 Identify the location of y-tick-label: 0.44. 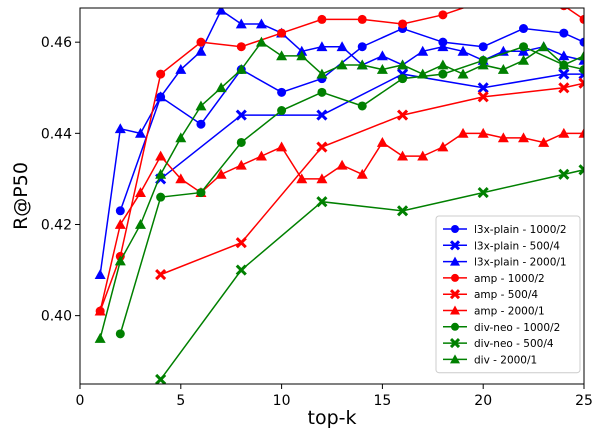
(56, 134).